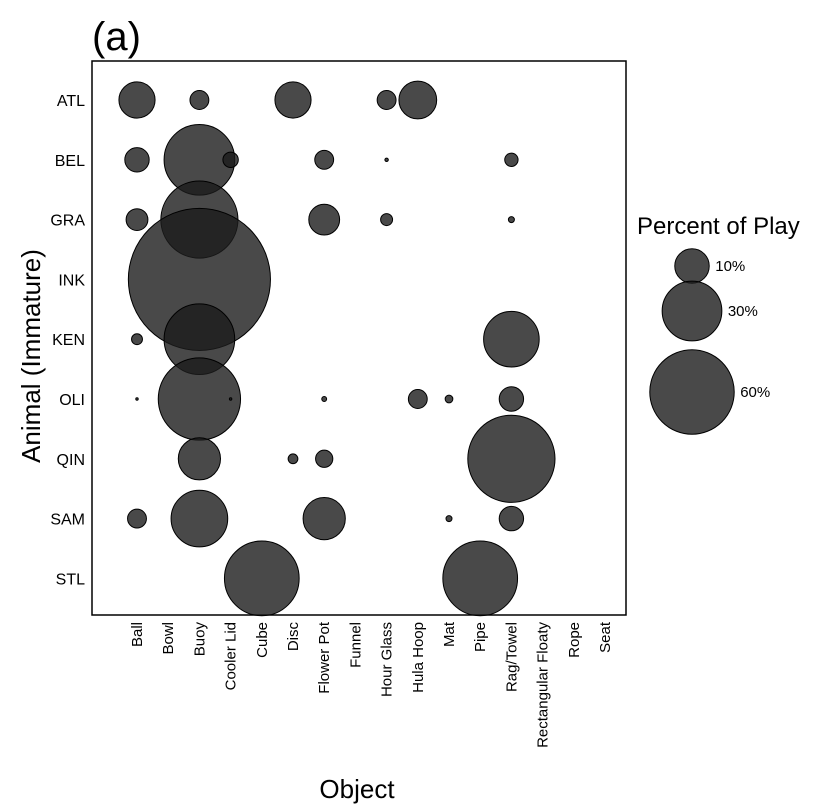 Image resolution: width=823 pixels, height=809 pixels. What do you see at coordinates (230, 399) in the screenshot?
I see `bubble-oli-cooler-lid` at bounding box center [230, 399].